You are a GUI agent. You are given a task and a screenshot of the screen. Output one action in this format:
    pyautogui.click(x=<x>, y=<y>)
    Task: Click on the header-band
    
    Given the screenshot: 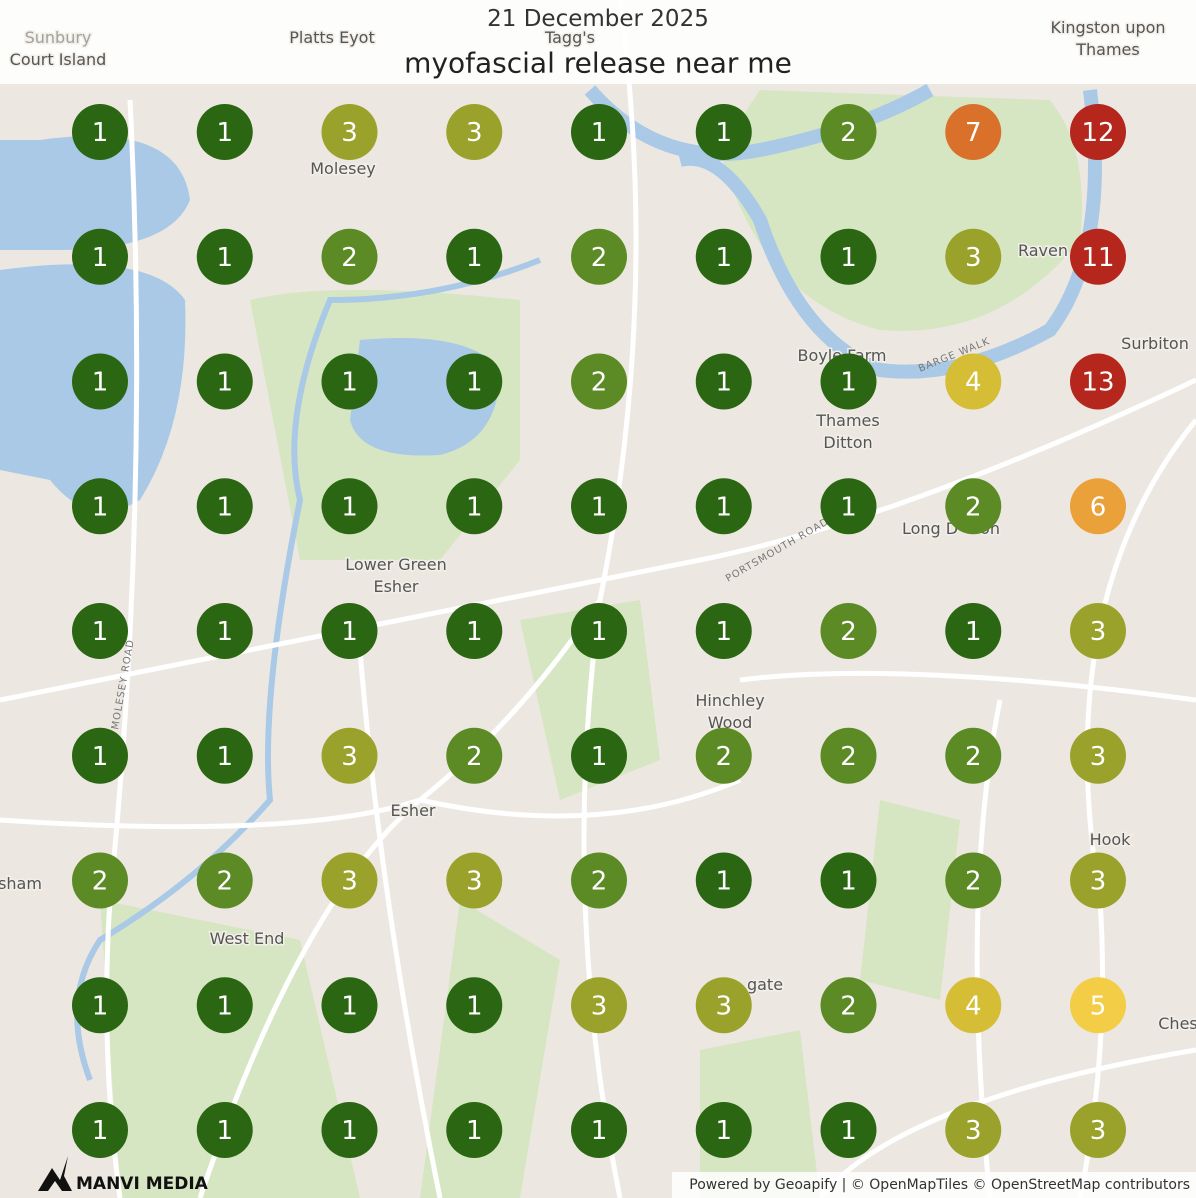 What is the action you would take?
    pyautogui.click(x=598, y=42)
    